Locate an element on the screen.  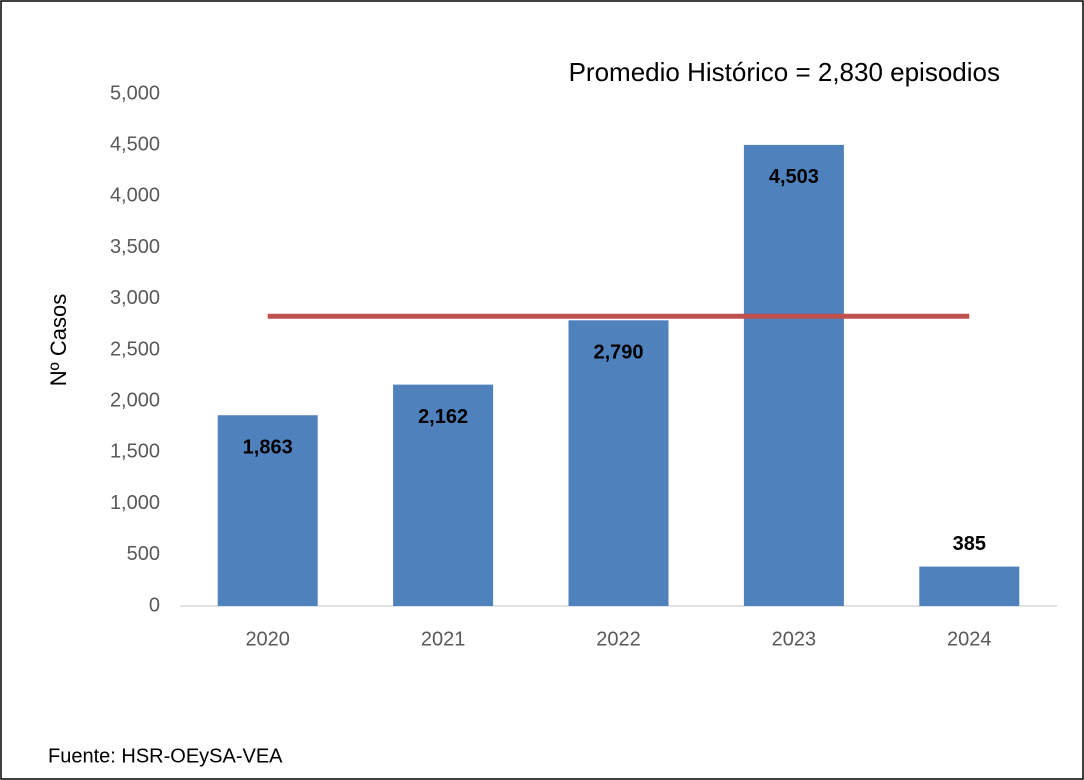
x-tick-label: 2023 is located at coordinates (794, 639).